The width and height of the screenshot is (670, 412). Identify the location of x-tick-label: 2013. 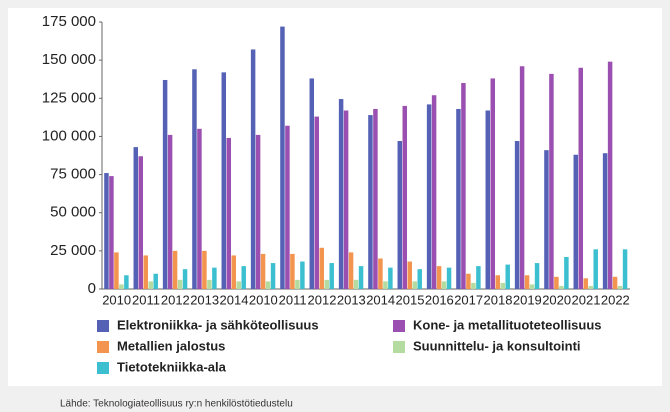
(204, 299).